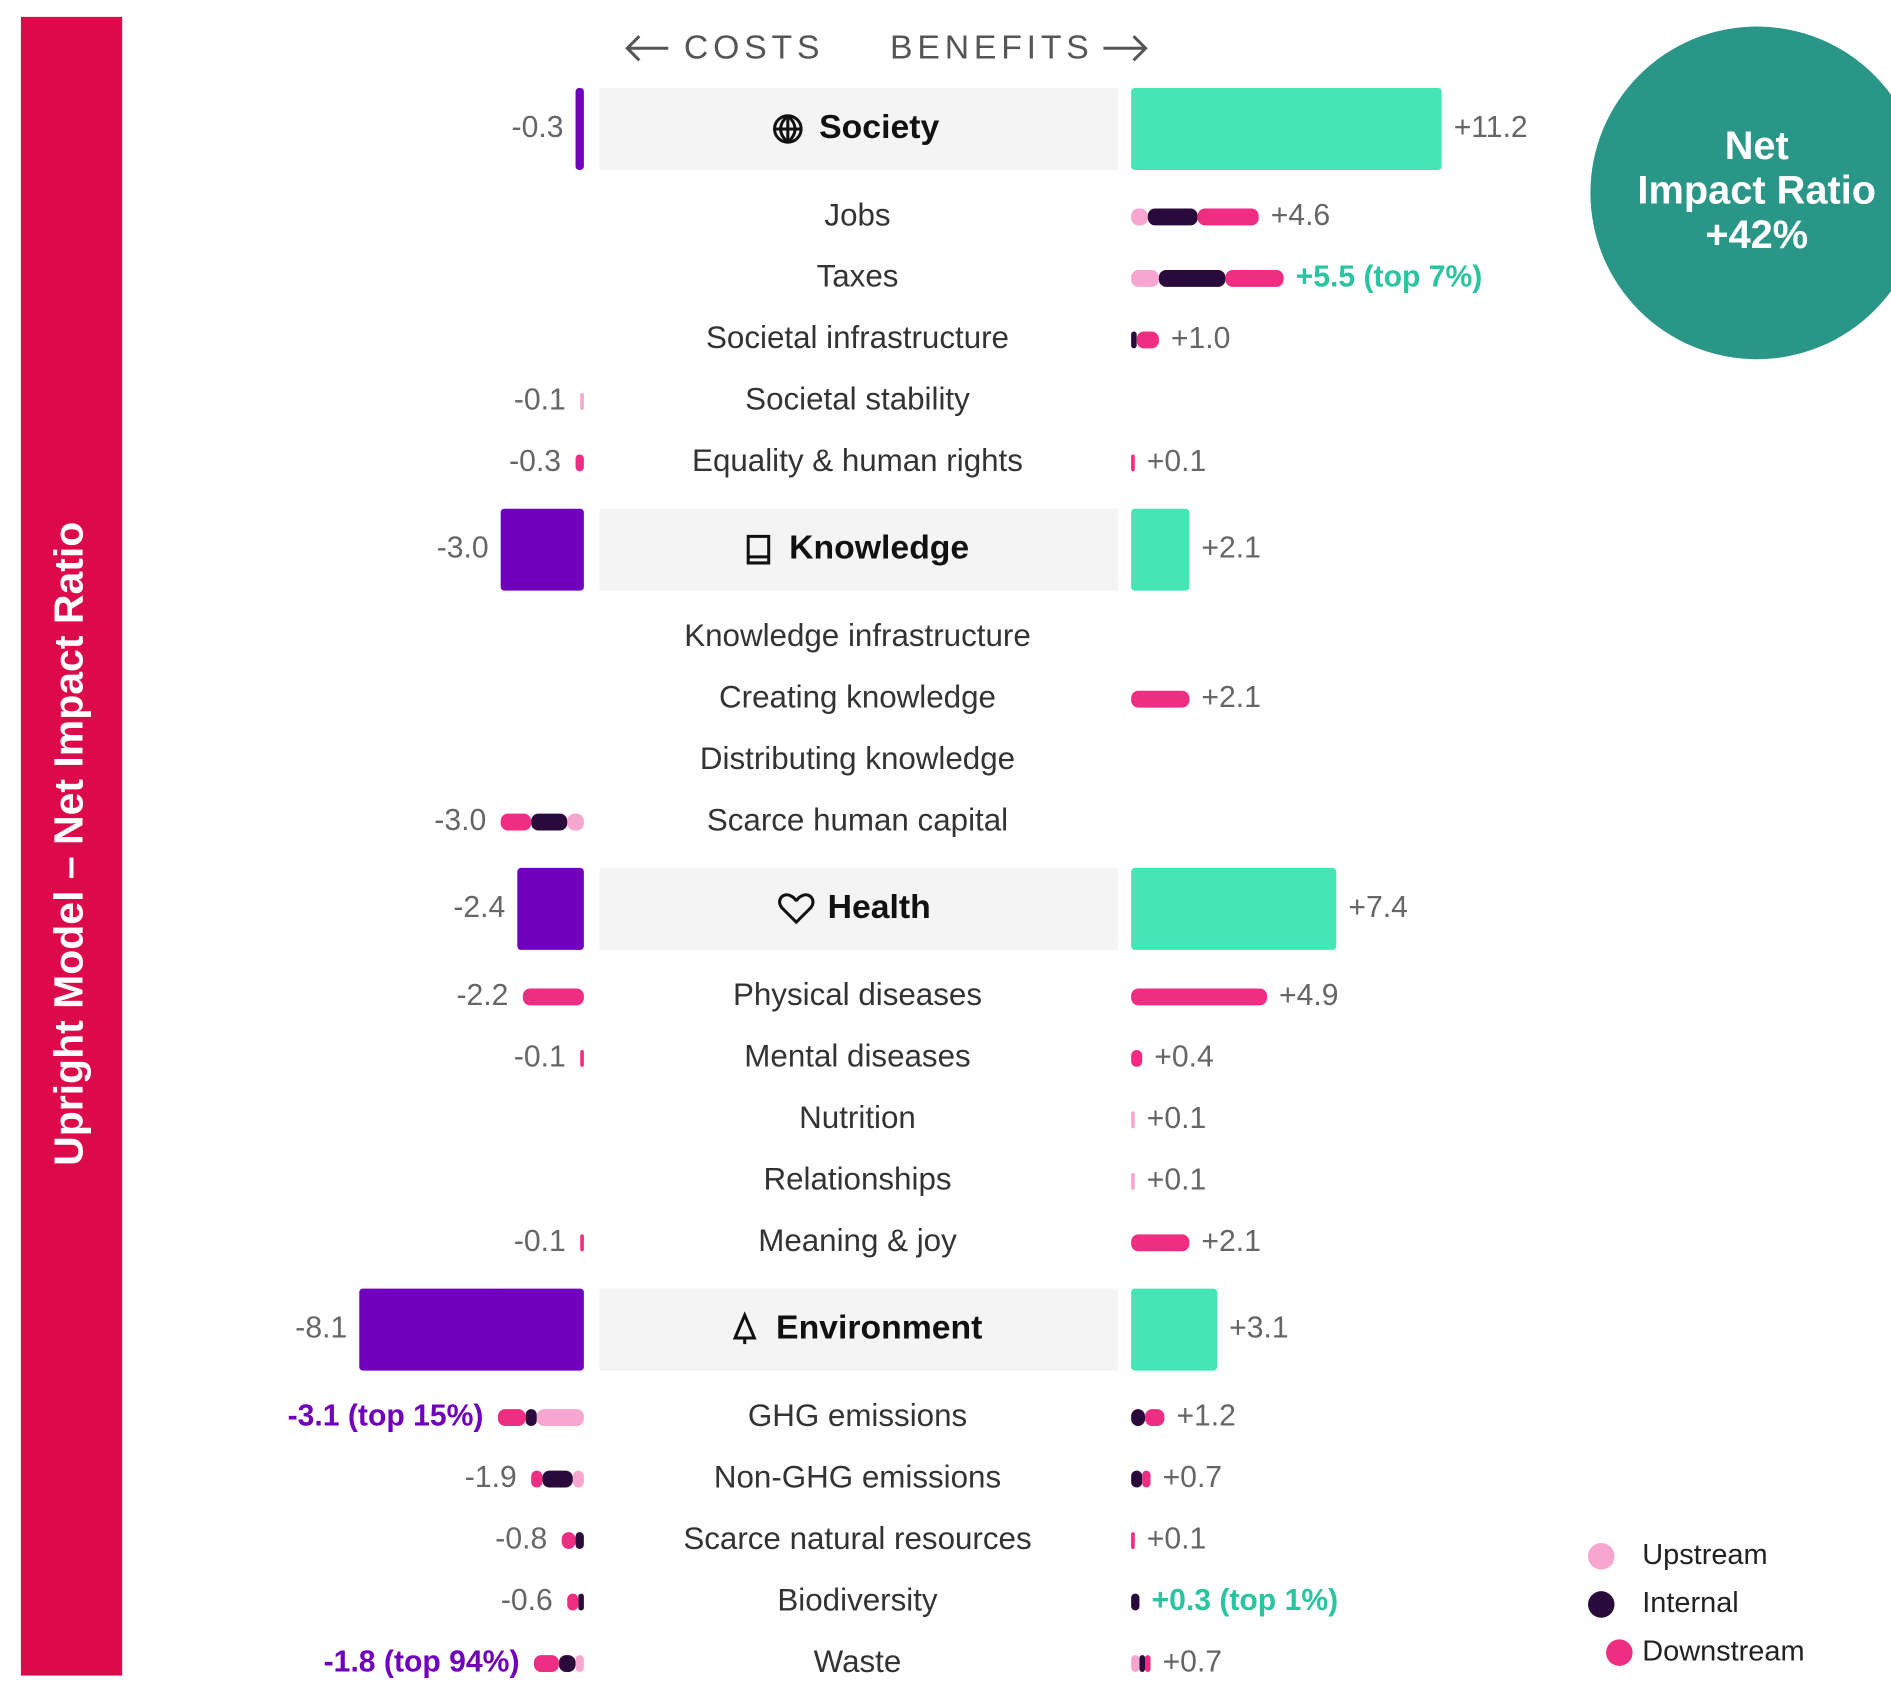  I want to click on benefit-label: +0.4, so click(1183, 1056).